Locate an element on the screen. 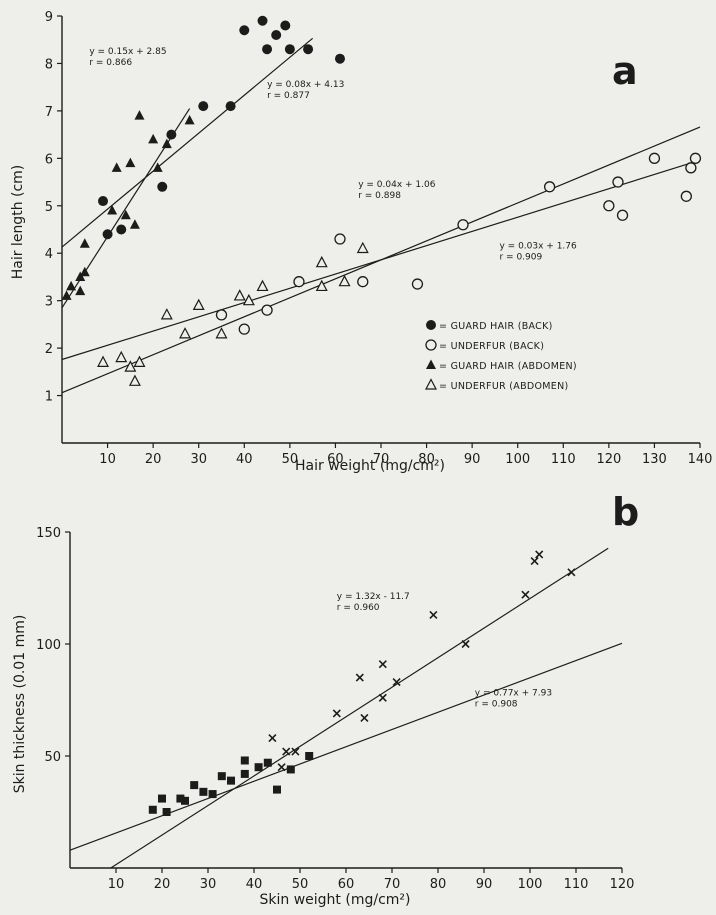  panel-b-x-tick-label: 30 is located at coordinates (208, 884).